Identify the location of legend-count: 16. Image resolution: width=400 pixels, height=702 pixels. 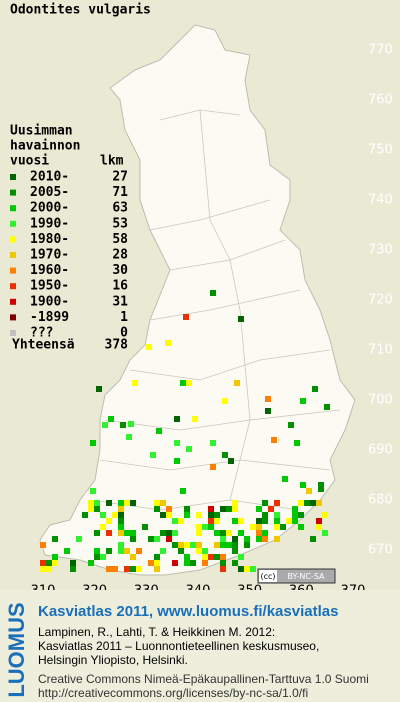
(120, 286).